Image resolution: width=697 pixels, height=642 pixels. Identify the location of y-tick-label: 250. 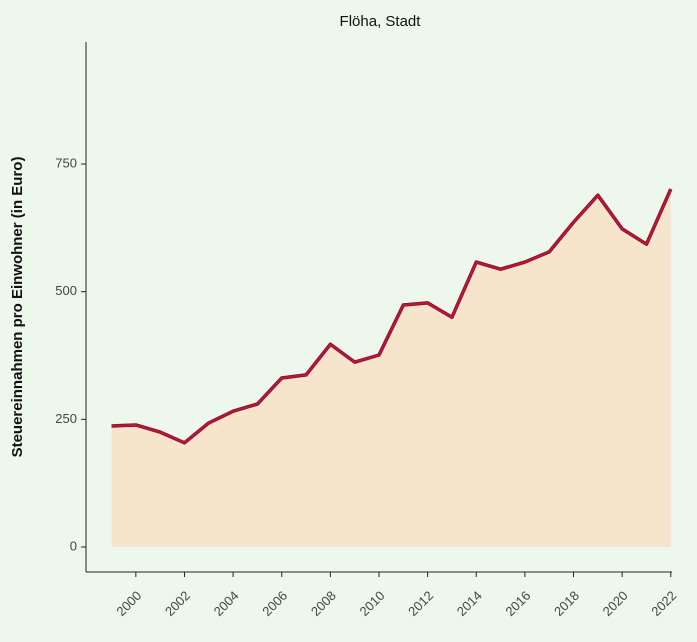
(66, 418).